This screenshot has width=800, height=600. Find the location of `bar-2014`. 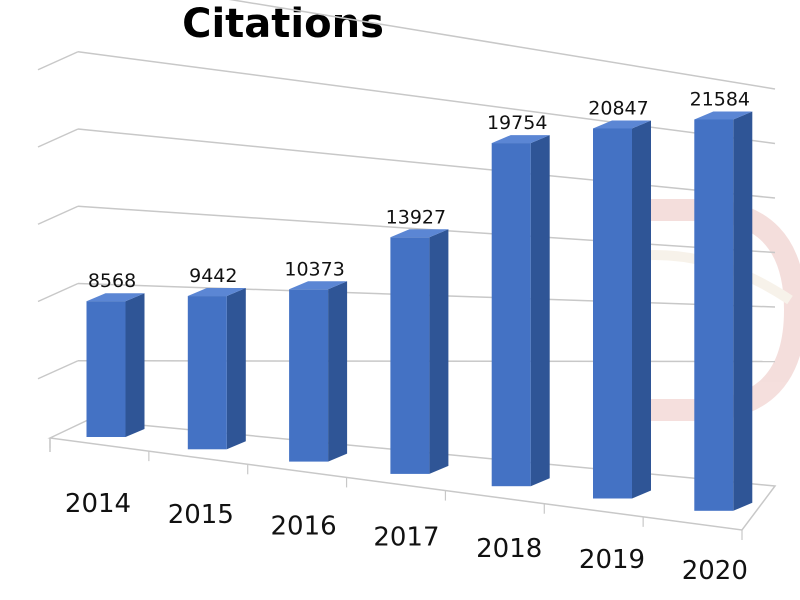

bar-2014 is located at coordinates (115, 365).